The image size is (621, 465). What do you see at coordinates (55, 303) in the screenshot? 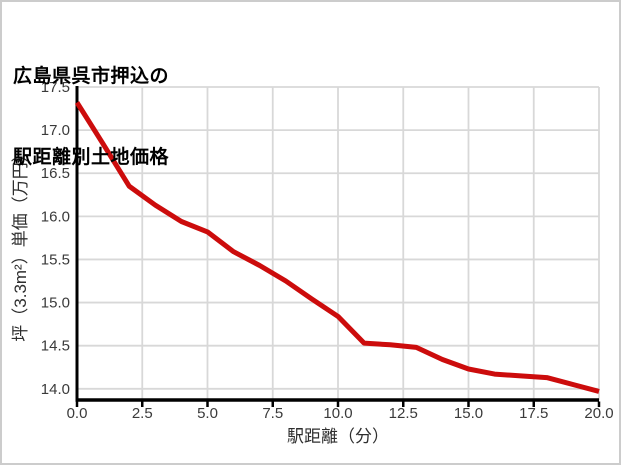
I see `y-tick-label: 15.0` at bounding box center [55, 303].